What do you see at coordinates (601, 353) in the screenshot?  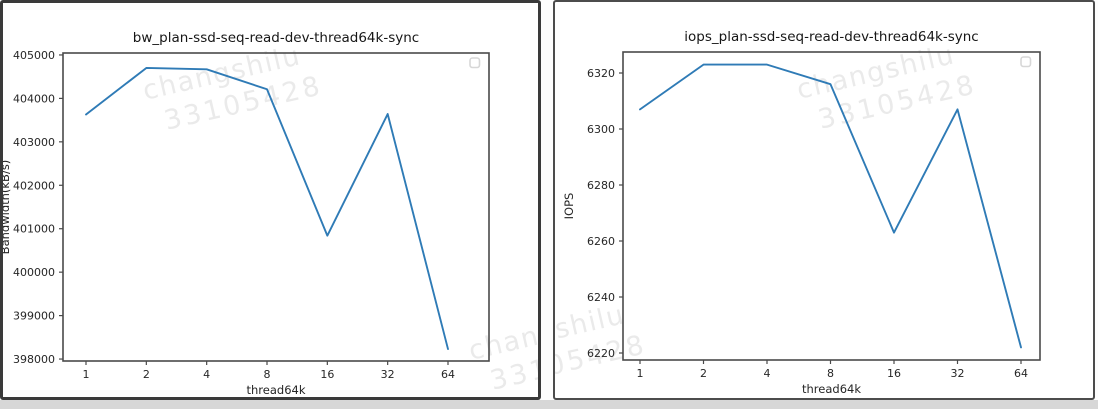 I see `y-tick-label: 6220` at bounding box center [601, 353].